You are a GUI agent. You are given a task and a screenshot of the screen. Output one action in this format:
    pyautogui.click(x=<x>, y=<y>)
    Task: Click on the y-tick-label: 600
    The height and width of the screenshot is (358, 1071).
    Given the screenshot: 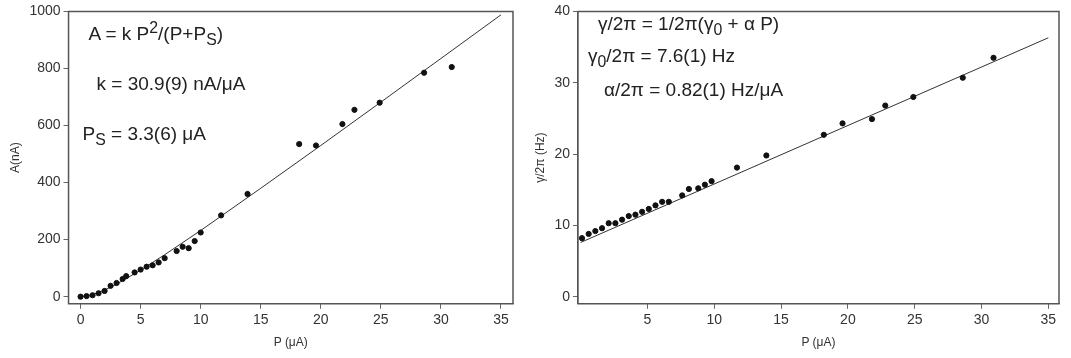 What is the action you would take?
    pyautogui.click(x=49, y=124)
    